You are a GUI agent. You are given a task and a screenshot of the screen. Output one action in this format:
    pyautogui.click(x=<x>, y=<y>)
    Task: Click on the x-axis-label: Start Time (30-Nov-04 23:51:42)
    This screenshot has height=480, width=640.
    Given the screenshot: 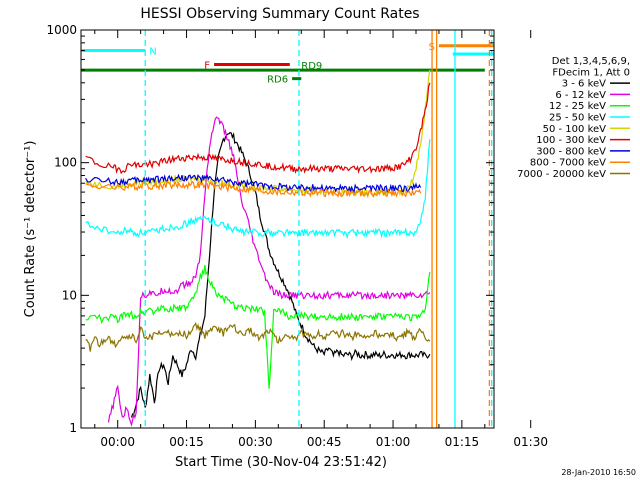 What is the action you would take?
    pyautogui.click(x=281, y=462)
    